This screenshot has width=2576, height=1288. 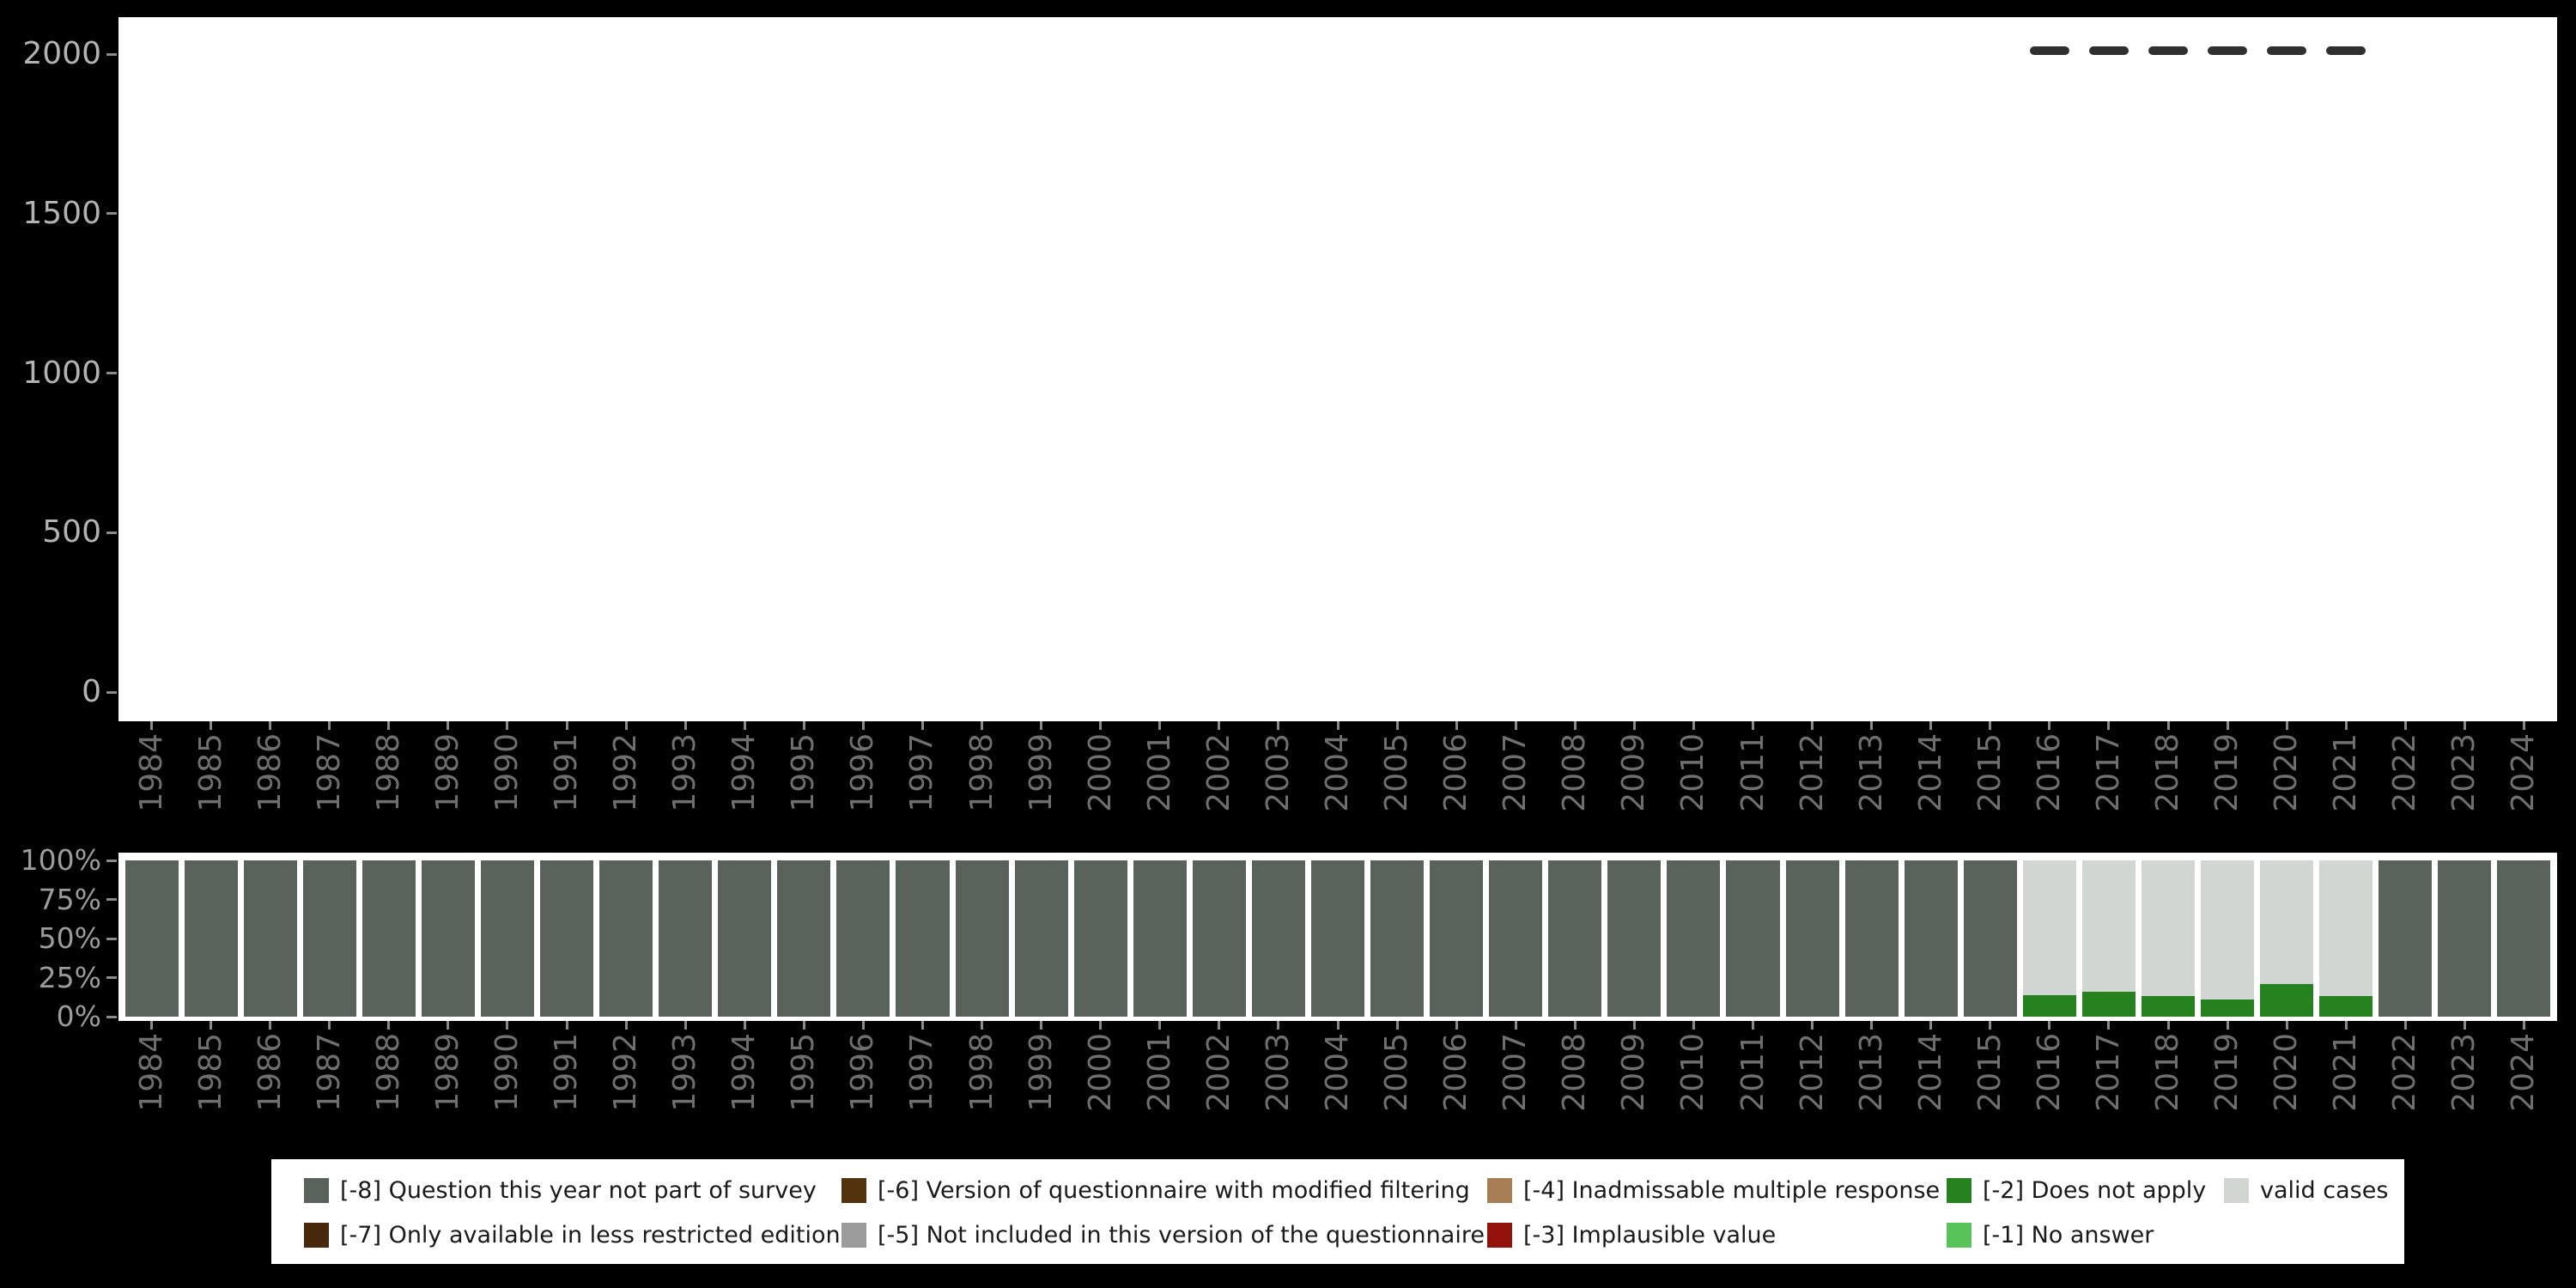 What do you see at coordinates (61, 53) in the screenshot?
I see `top-y-tick-label: 2000` at bounding box center [61, 53].